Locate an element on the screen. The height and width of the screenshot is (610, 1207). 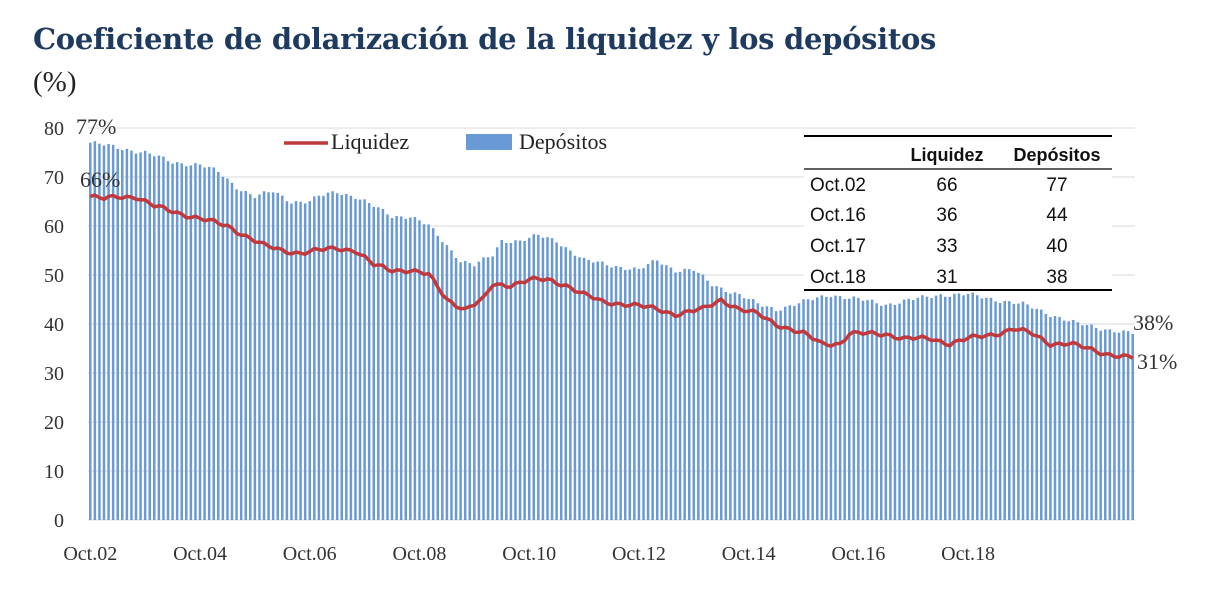
x-tick-label: Oct.10 is located at coordinates (529, 554).